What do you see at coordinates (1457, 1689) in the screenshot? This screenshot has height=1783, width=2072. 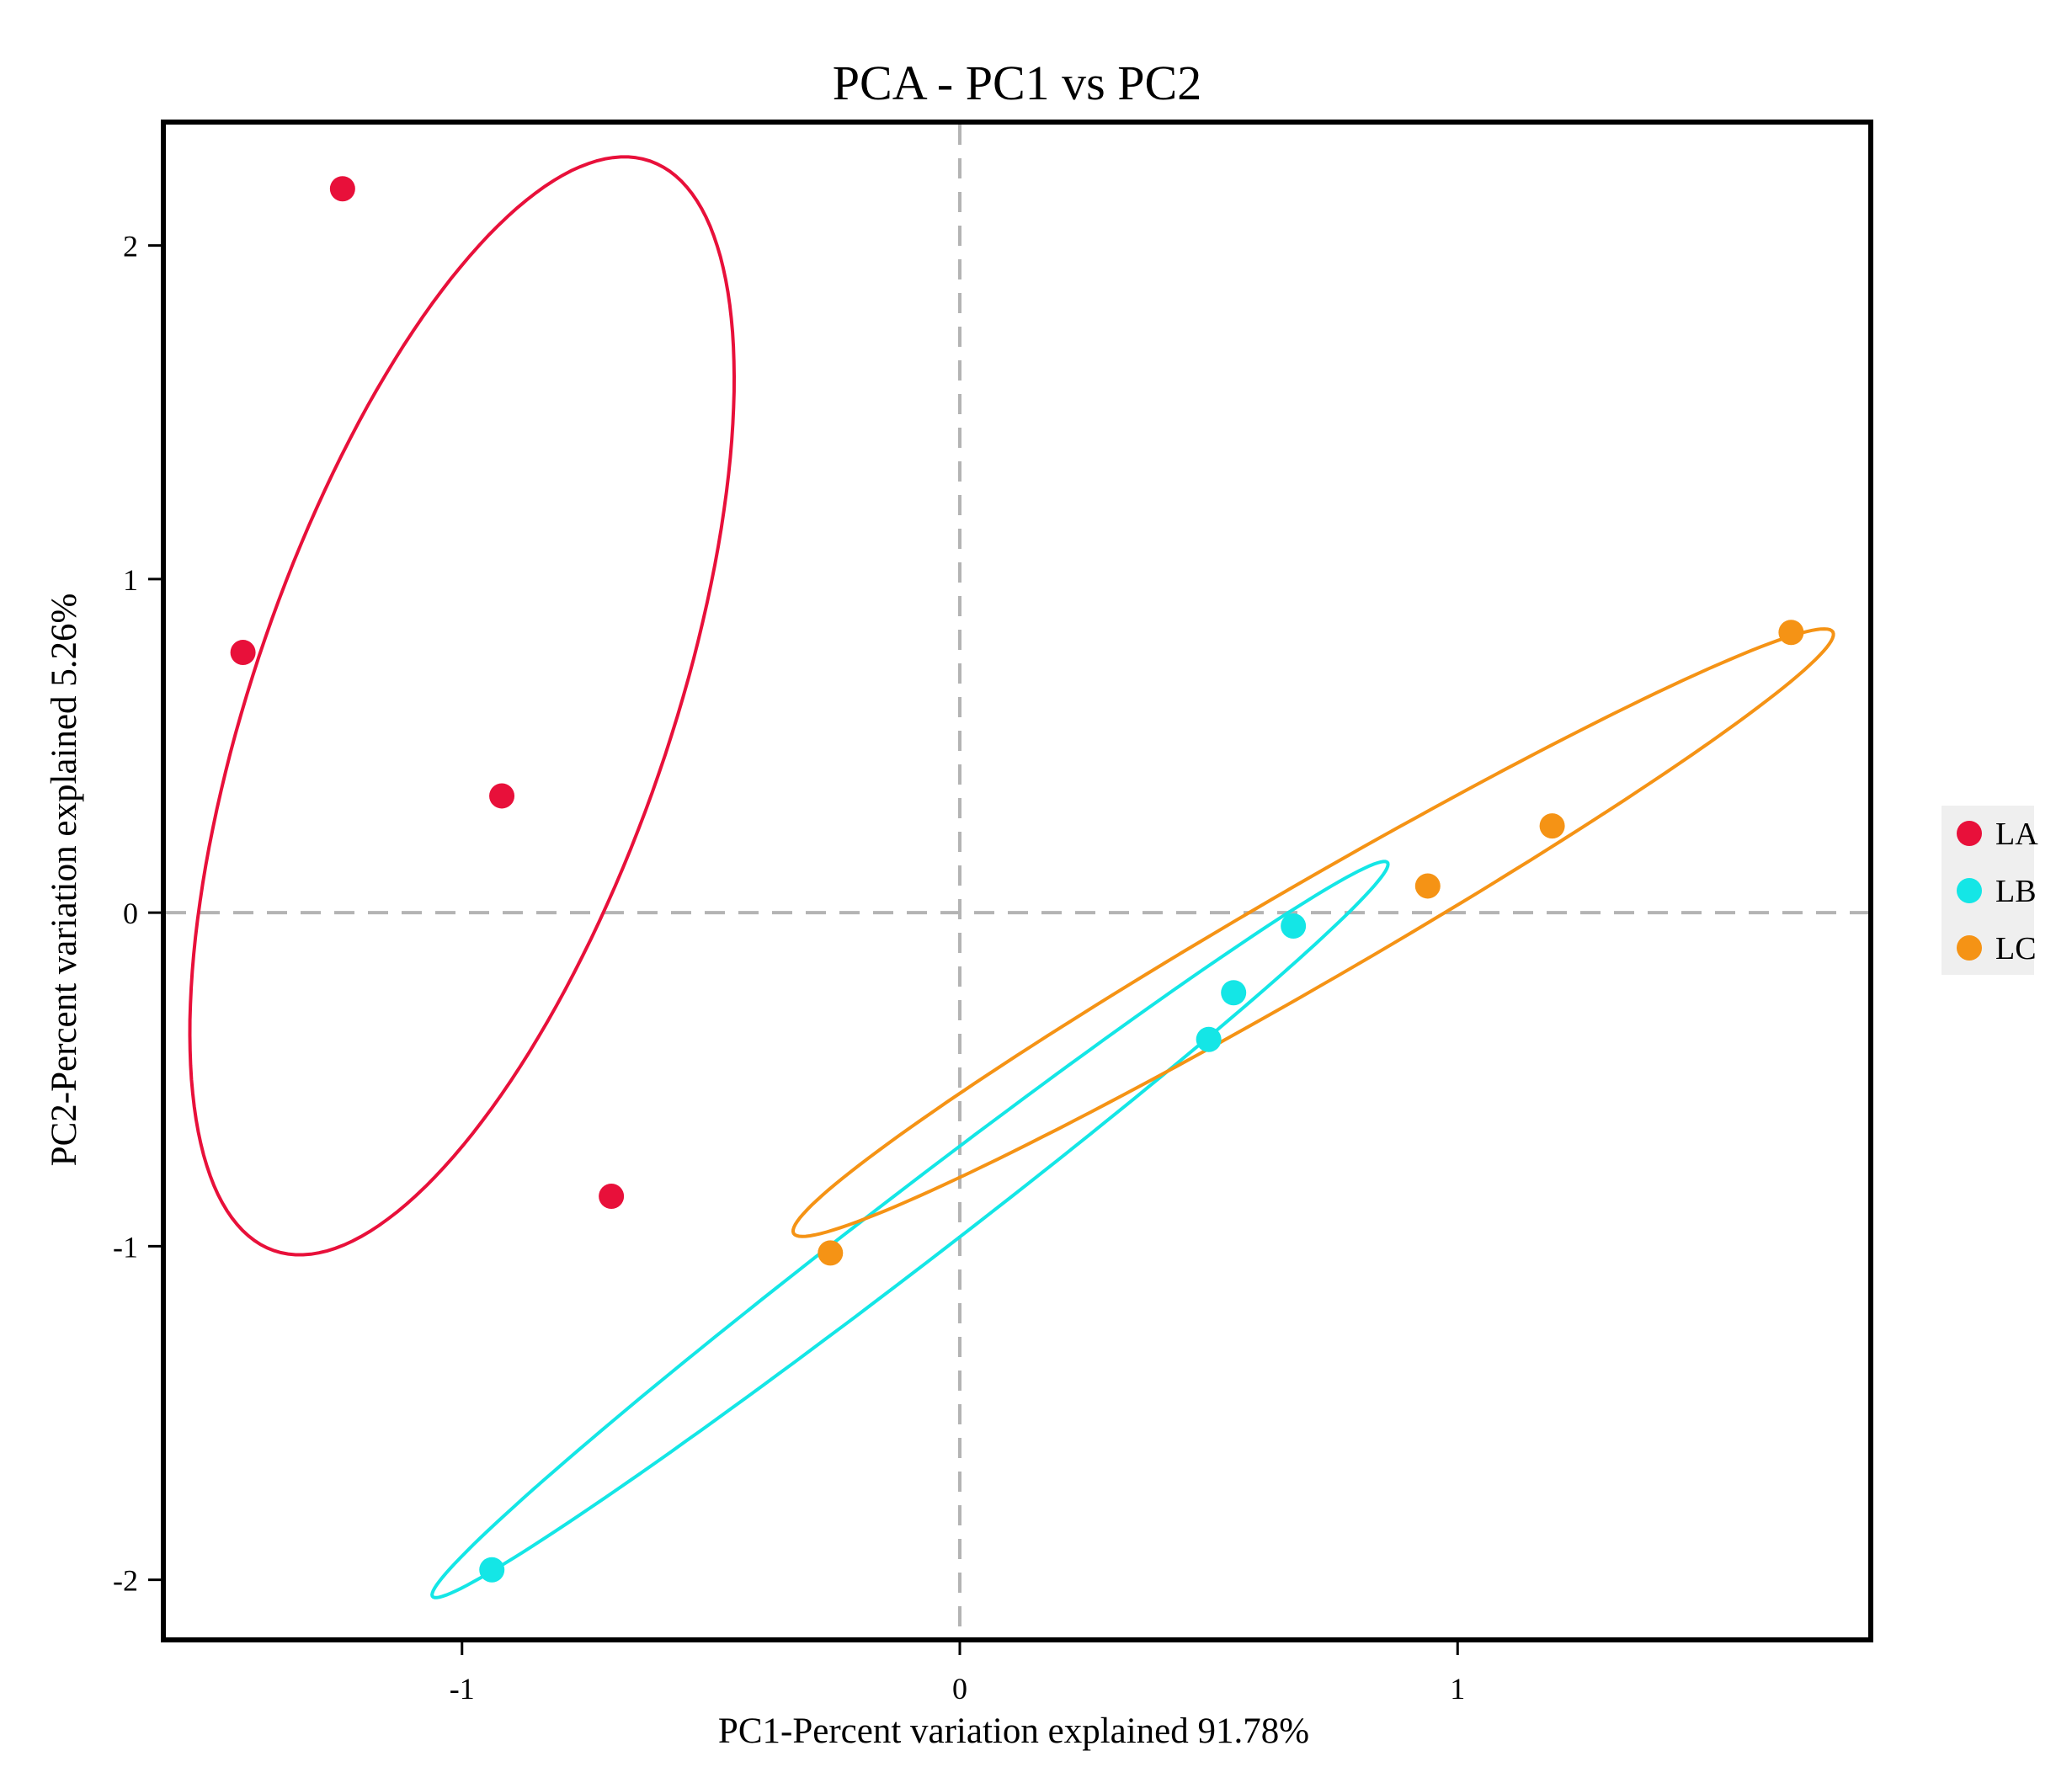 I see `x-tick-label: 1` at bounding box center [1457, 1689].